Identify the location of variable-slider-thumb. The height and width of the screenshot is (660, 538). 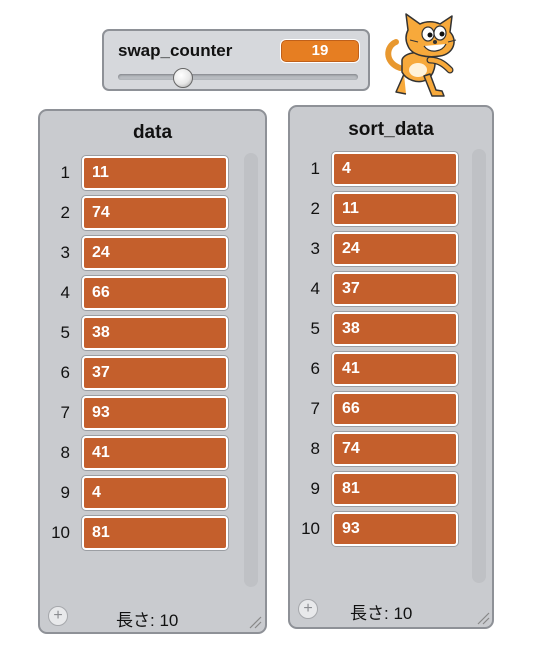
(183, 78).